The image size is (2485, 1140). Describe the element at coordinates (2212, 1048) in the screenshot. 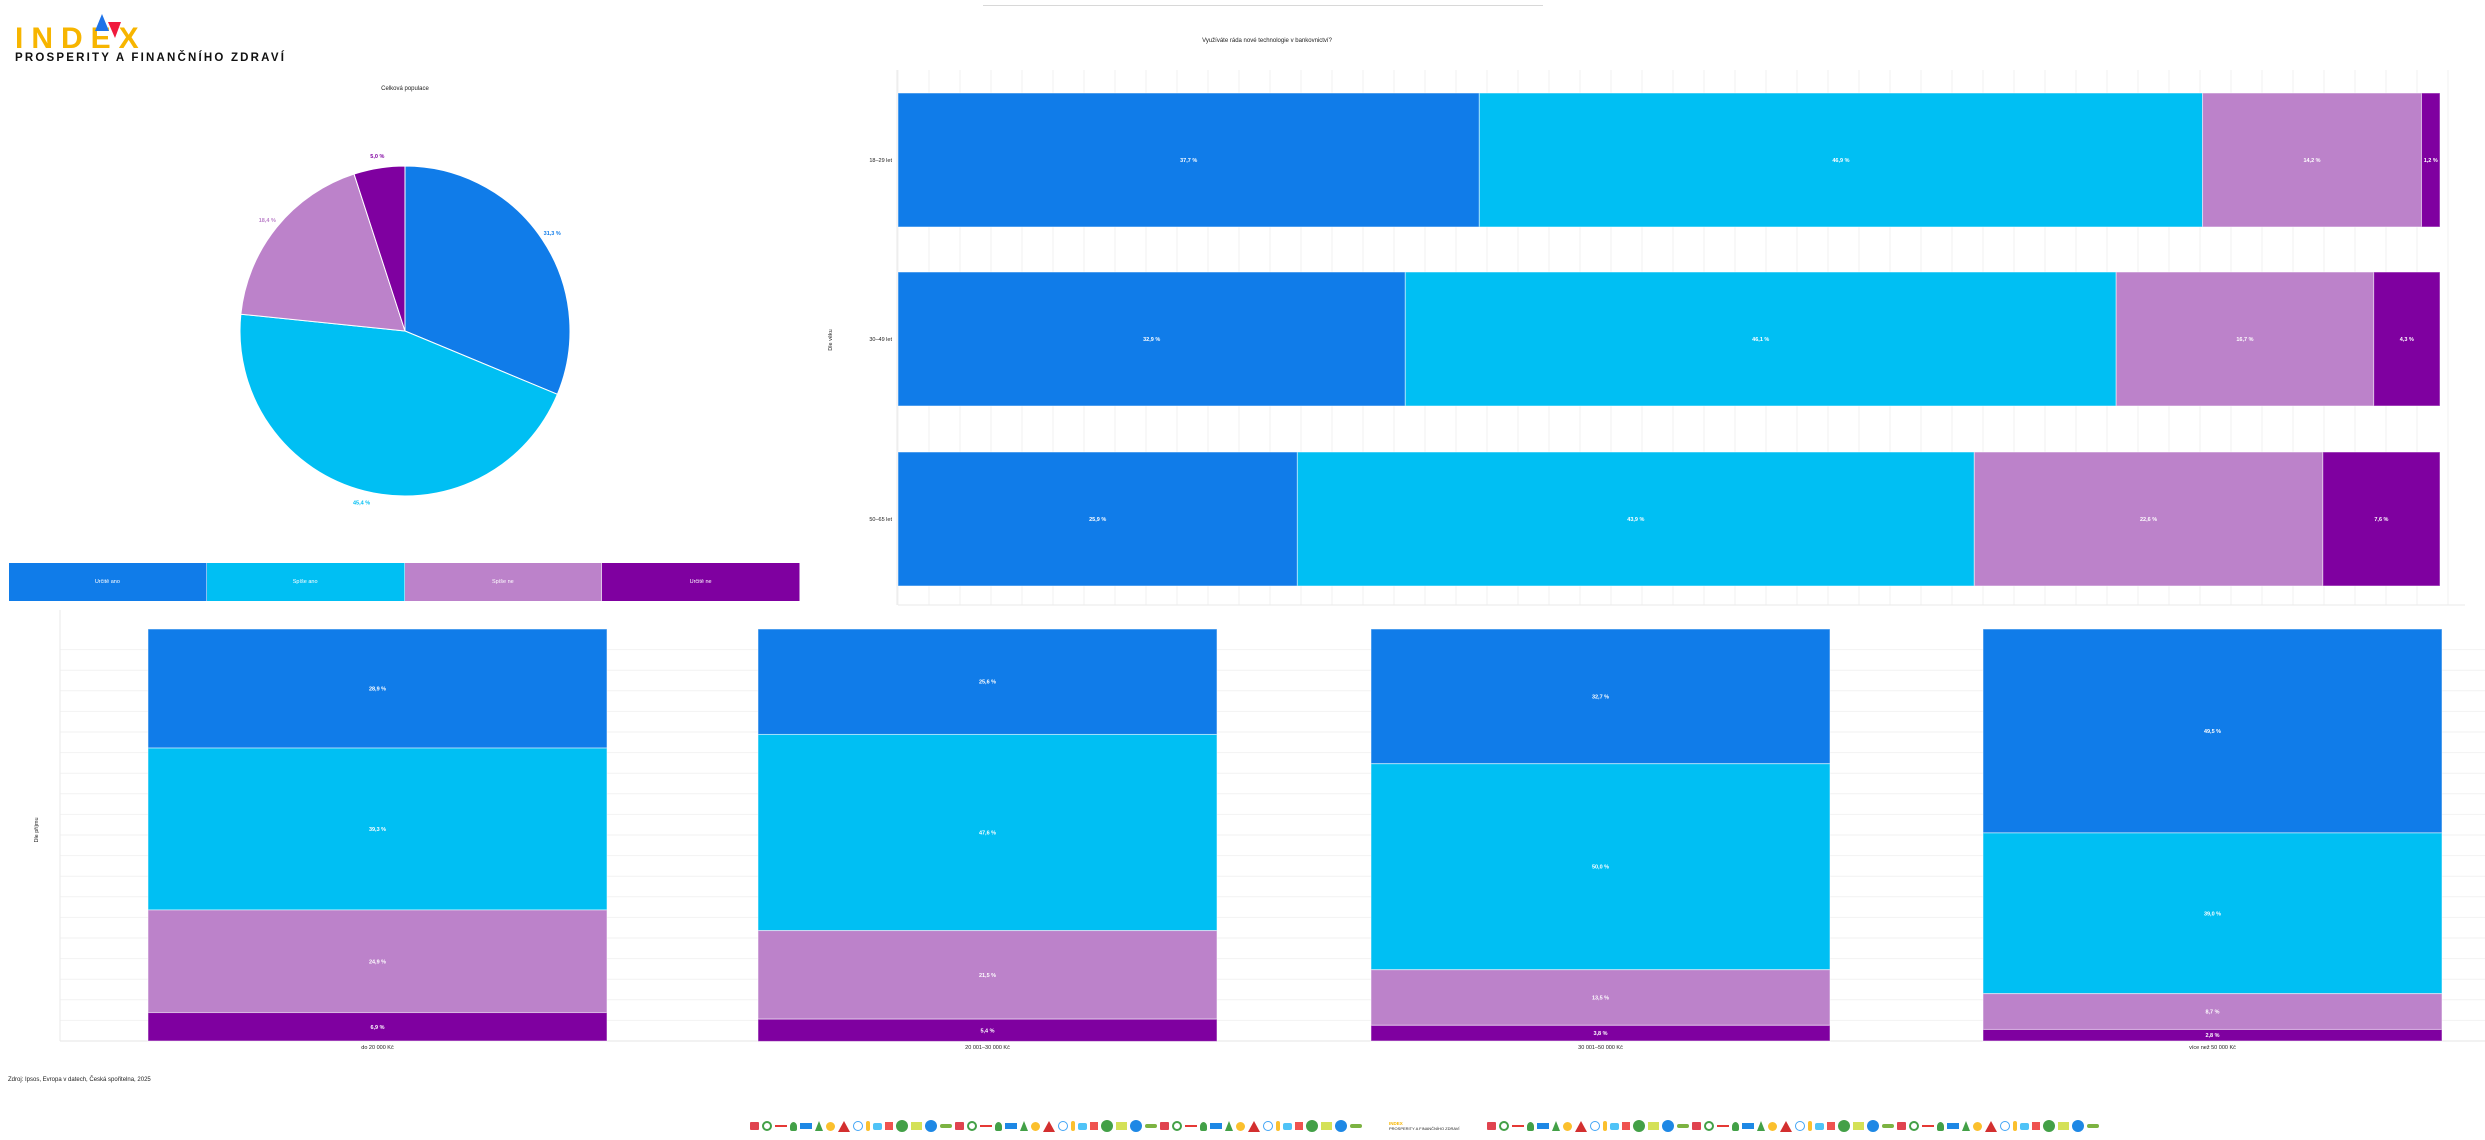

I see `vbar-category-label: více než 50 000 Kč` at that location.